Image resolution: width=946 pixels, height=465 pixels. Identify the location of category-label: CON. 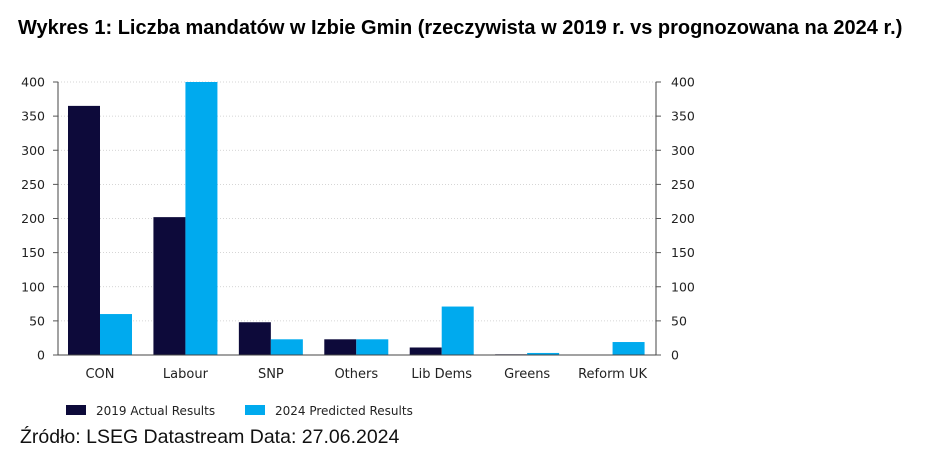
(99, 374).